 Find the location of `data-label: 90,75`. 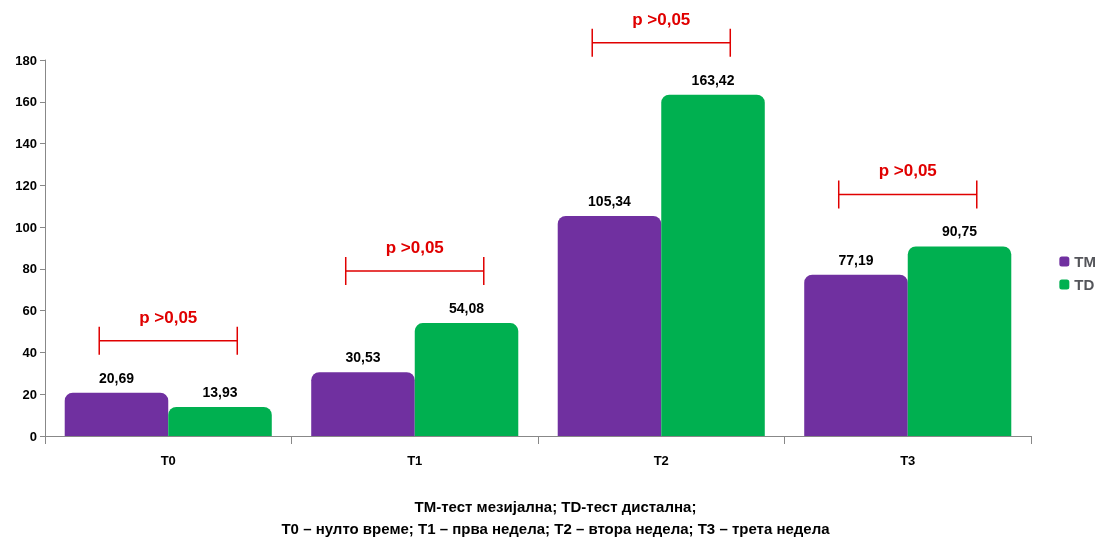

data-label: 90,75 is located at coordinates (959, 231).